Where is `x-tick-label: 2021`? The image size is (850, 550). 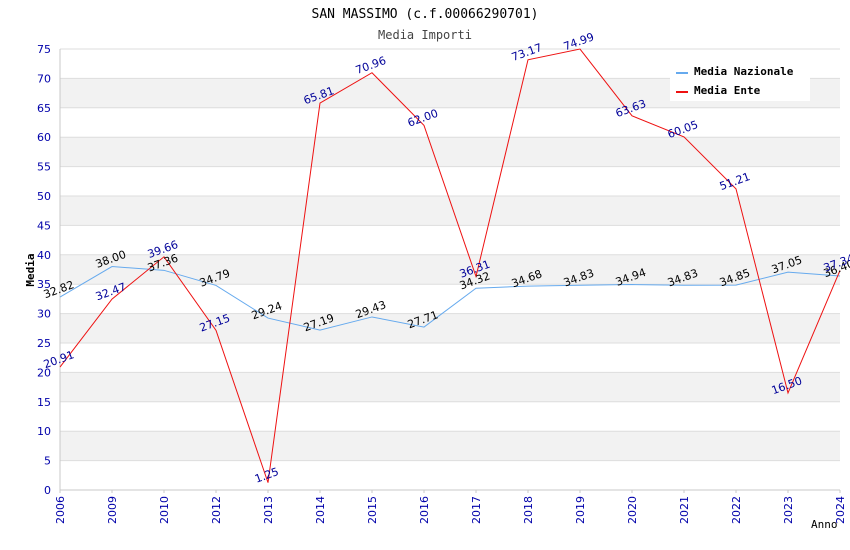 x-tick-label: 2021 is located at coordinates (684, 510).